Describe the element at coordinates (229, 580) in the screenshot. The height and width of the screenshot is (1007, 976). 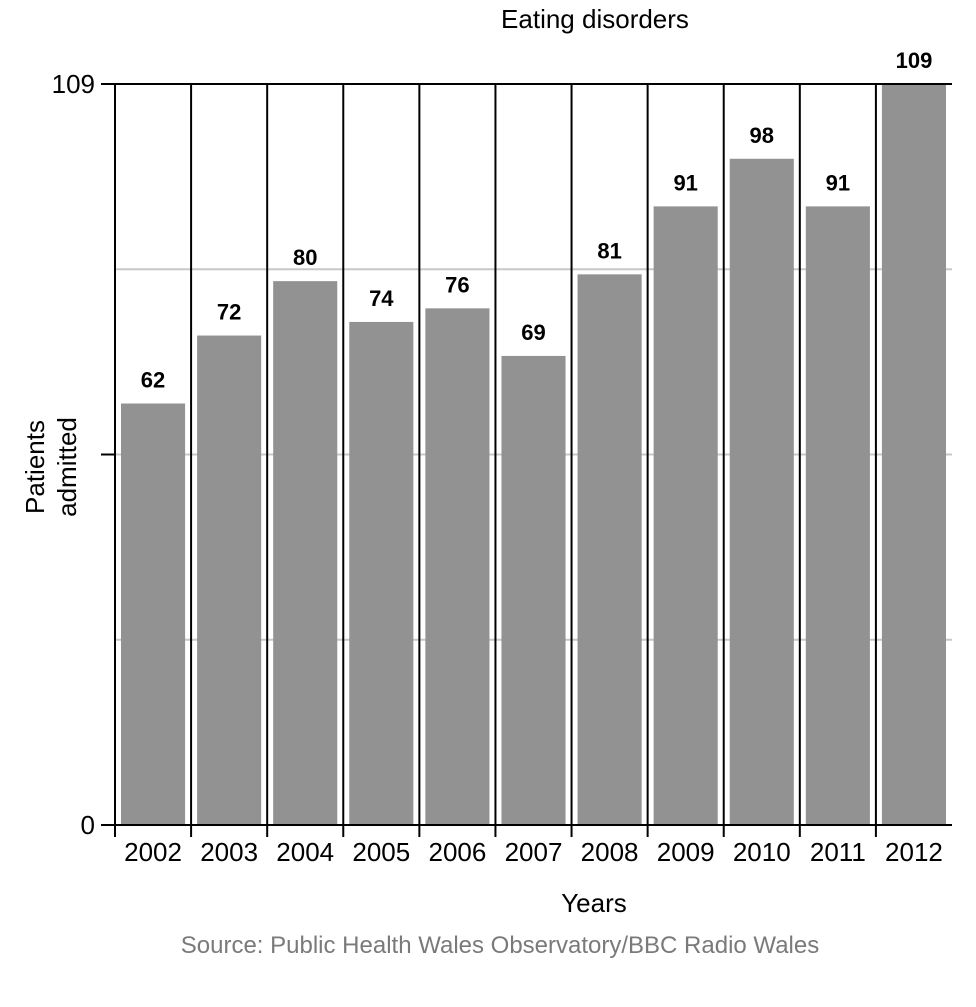
I see `bar-2003` at that location.